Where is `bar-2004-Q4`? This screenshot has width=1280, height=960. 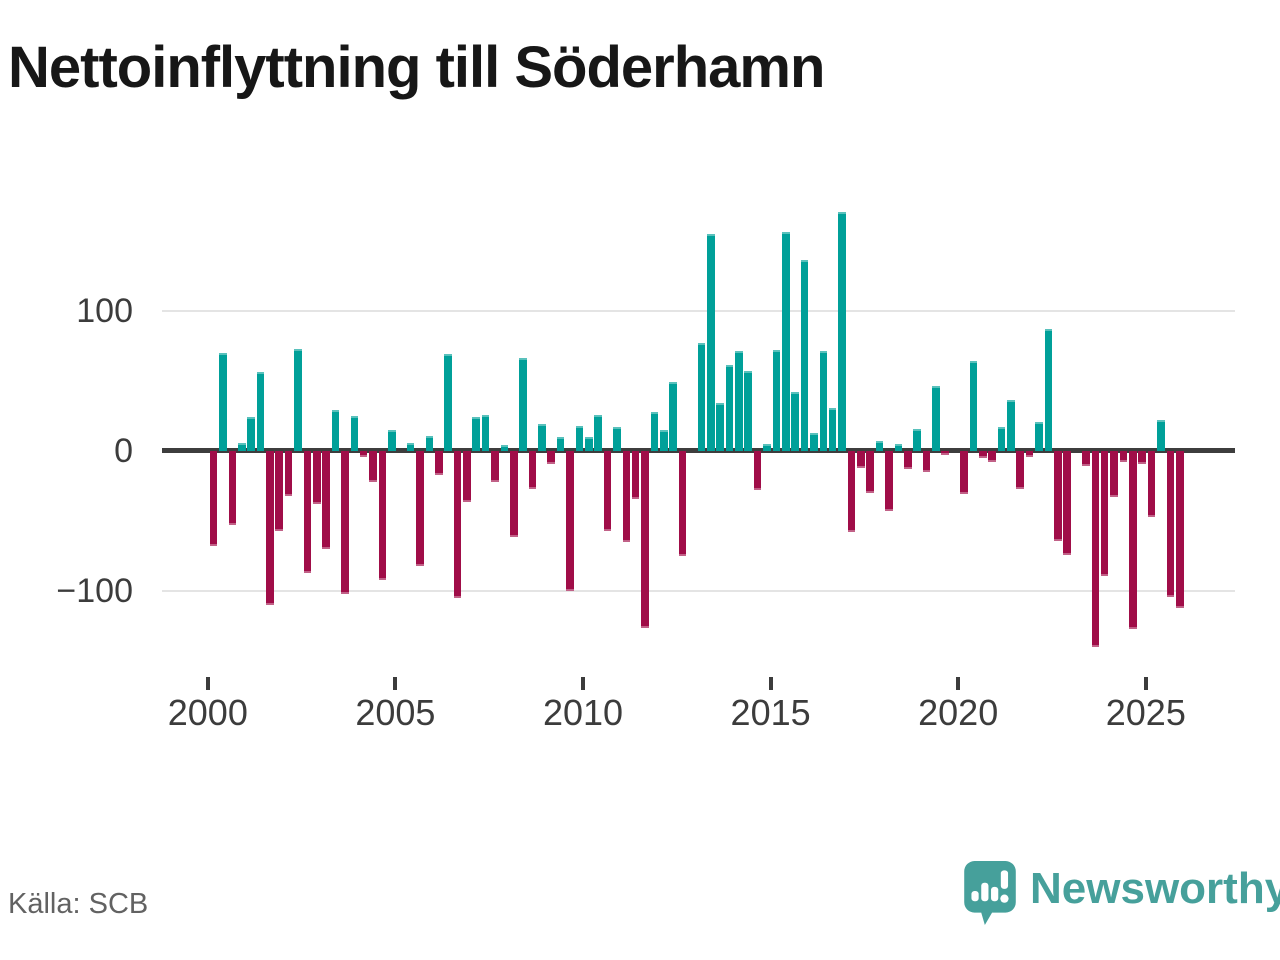
bar-2004-Q4 is located at coordinates (392, 440).